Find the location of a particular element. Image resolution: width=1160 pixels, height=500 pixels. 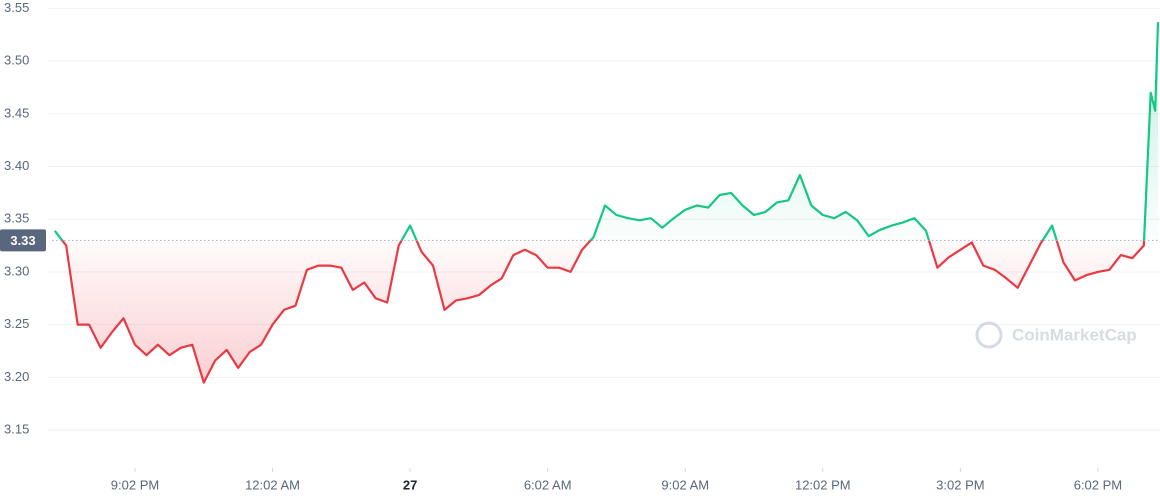

y-tick-label: 3.45 is located at coordinates (16, 112).